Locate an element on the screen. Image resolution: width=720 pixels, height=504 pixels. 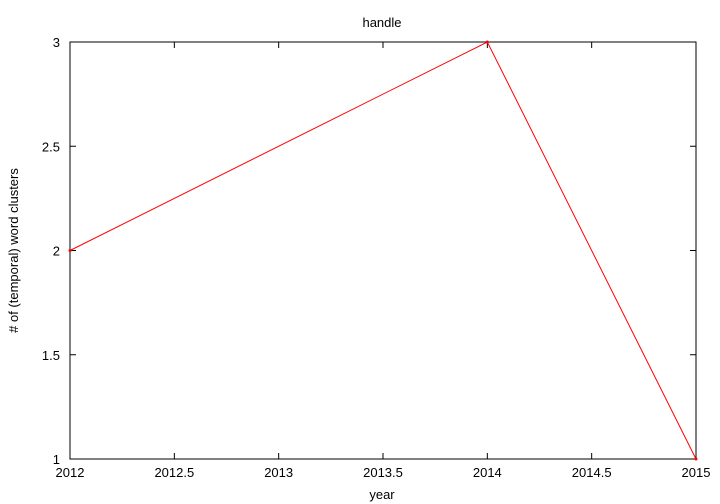
y-axis-title: # of (temporal) word clusters is located at coordinates (13, 250).